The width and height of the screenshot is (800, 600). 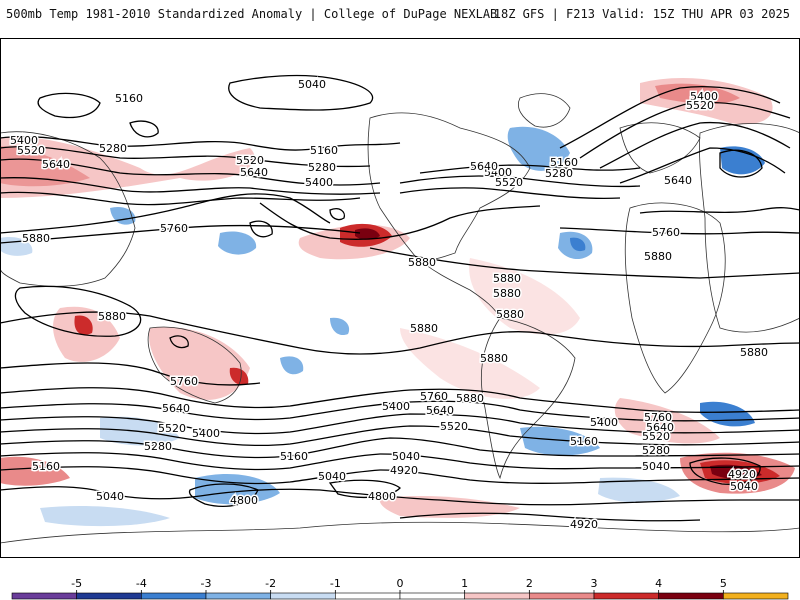 I want to click on colorbar-tick-label: 0, so click(x=400, y=583).